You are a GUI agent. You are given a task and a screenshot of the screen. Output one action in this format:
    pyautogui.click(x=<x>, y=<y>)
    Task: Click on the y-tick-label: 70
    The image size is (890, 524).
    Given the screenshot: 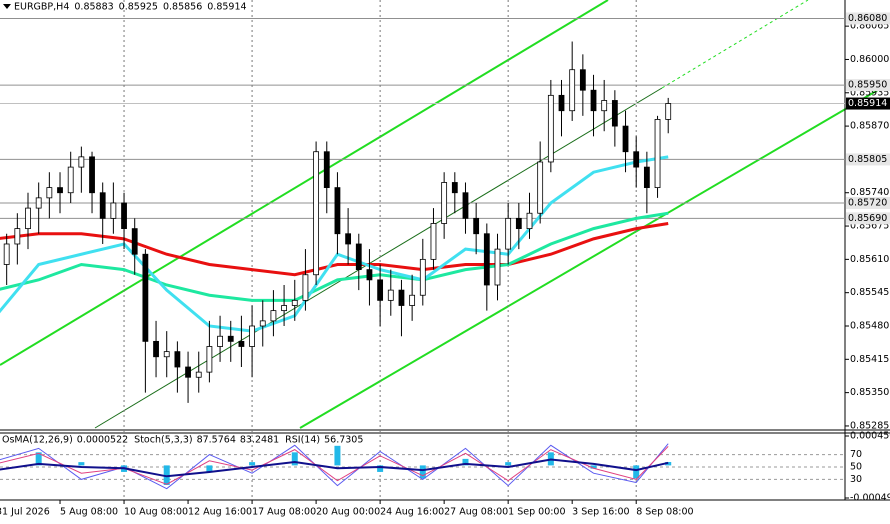 What is the action you would take?
    pyautogui.click(x=856, y=454)
    